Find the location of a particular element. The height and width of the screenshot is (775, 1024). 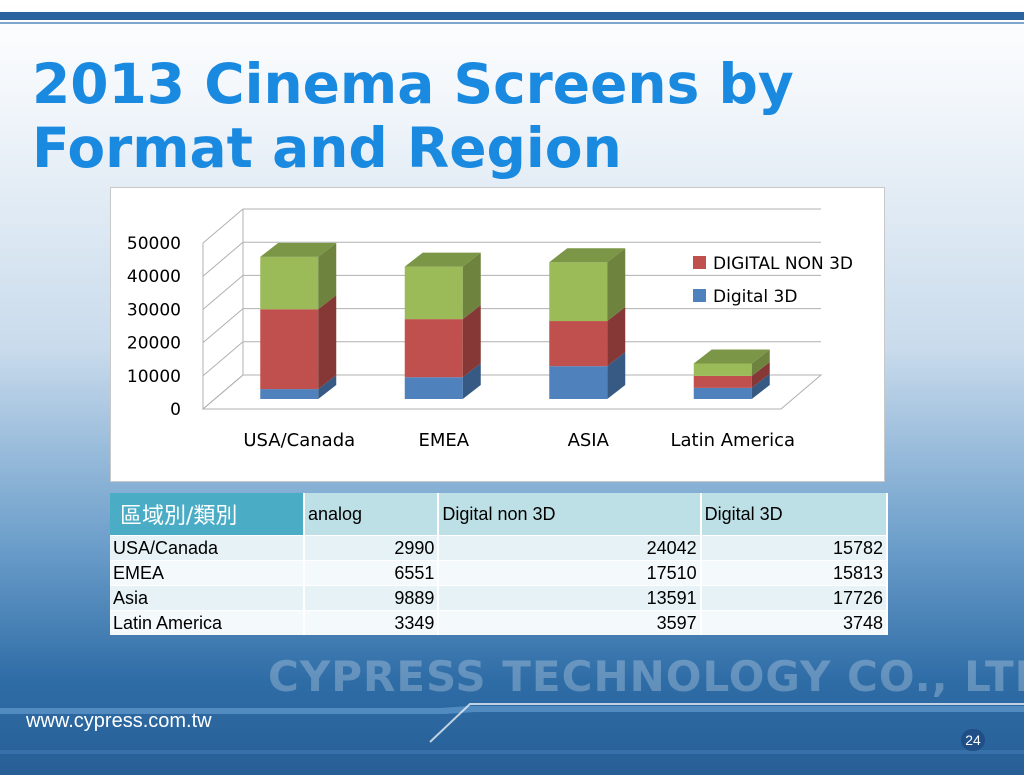

table-cell: 3597 is located at coordinates (570, 622).